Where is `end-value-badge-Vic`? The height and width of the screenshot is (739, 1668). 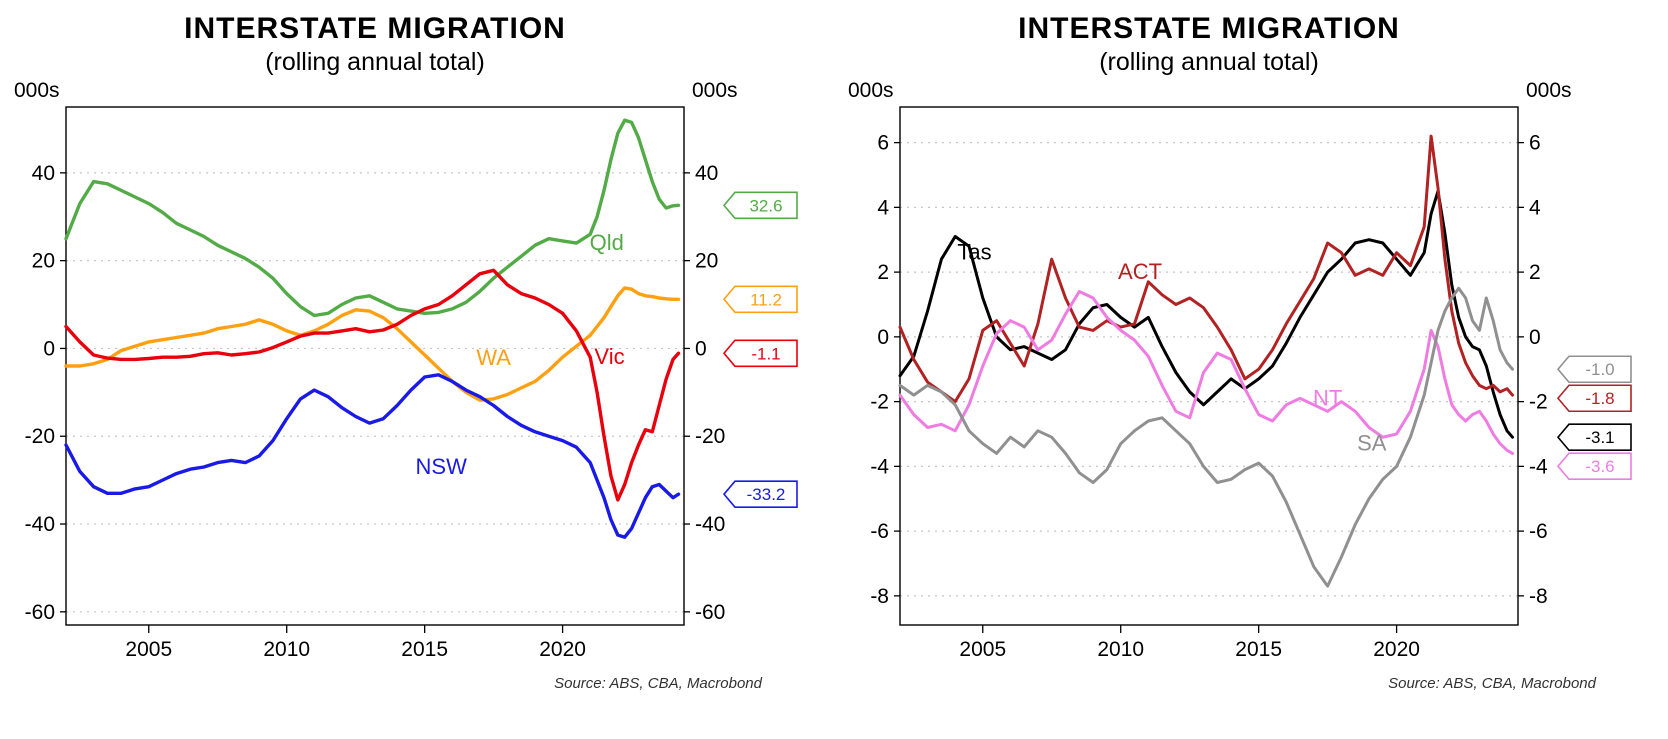 end-value-badge-Vic is located at coordinates (760, 353).